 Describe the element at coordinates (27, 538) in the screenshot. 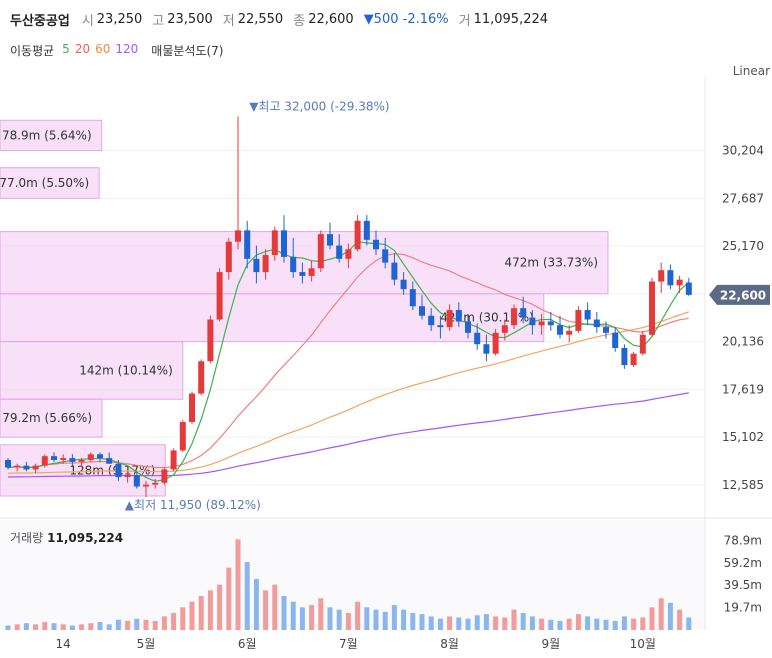

I see `volume-panel-title: 거래량` at that location.